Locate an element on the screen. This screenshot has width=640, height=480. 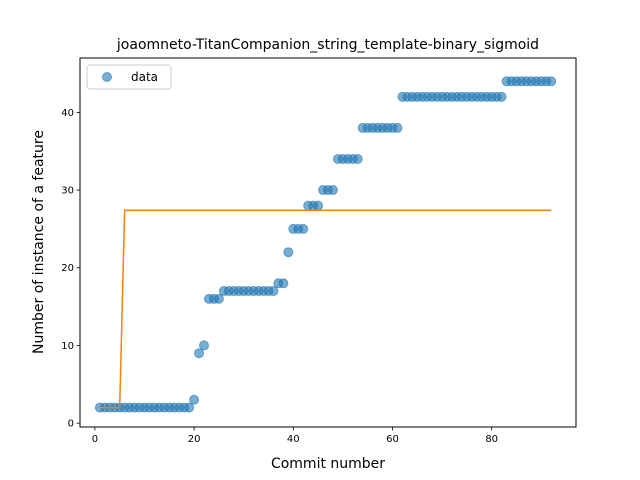
y-tick-label: 30 is located at coordinates (67, 191).